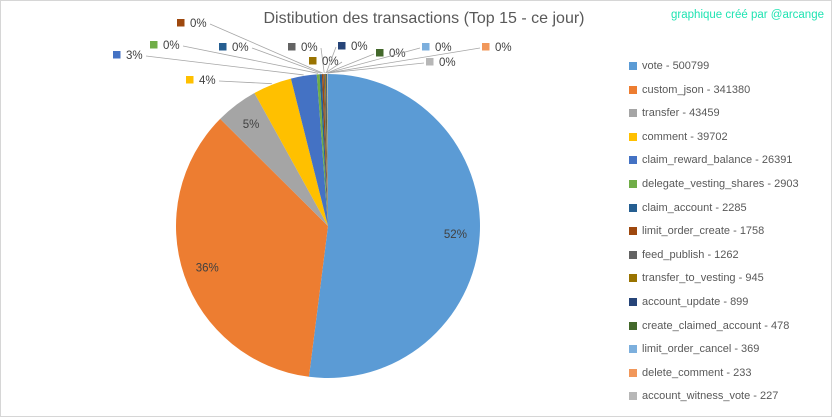 The height and width of the screenshot is (417, 832). I want to click on pie-slice-limit_order_create, so click(324, 150).